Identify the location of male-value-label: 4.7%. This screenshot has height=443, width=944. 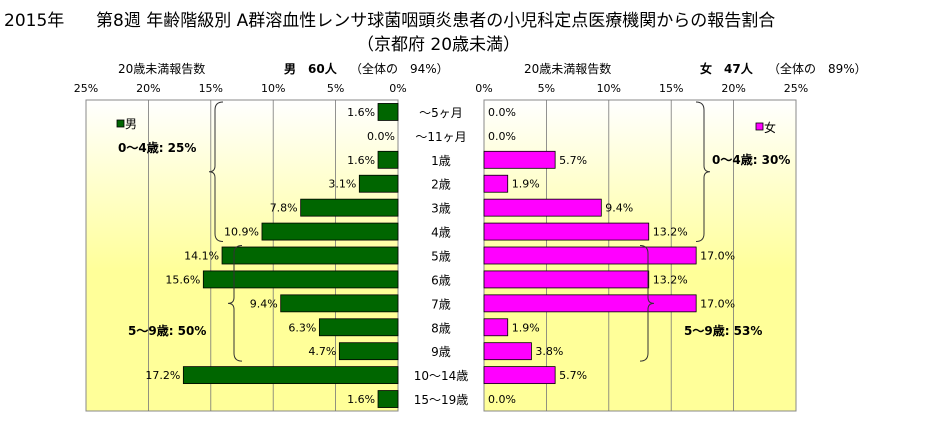
(322, 351).